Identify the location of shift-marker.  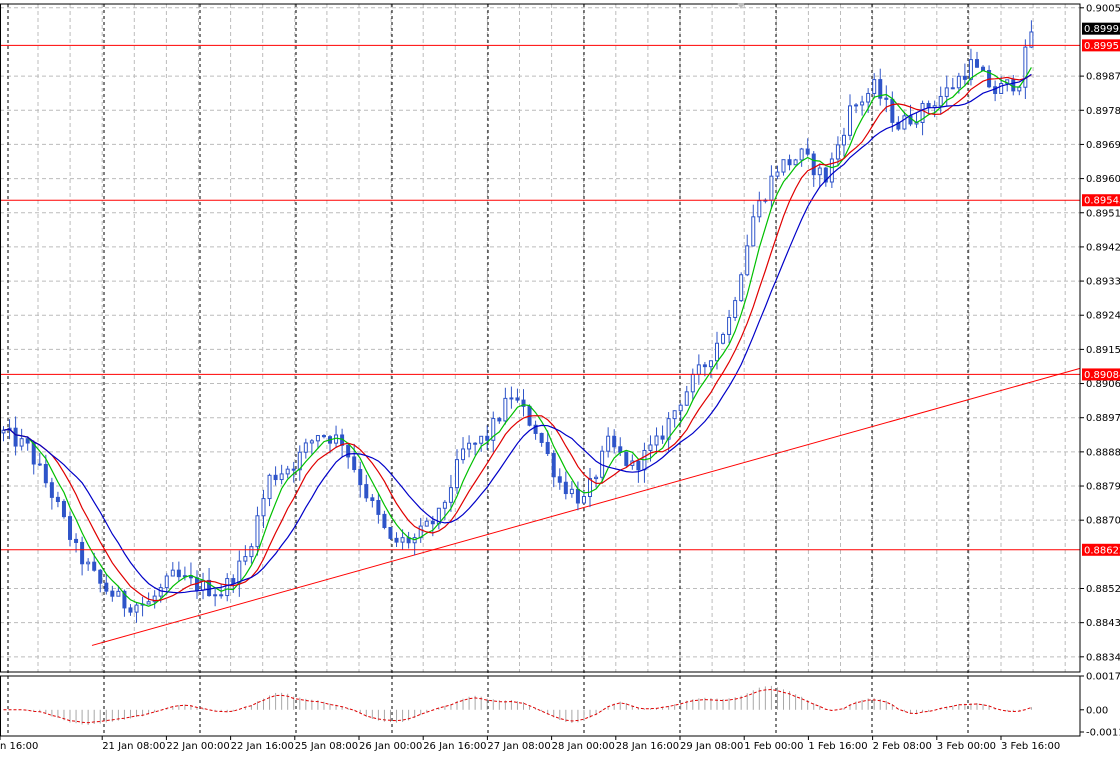
(741, 6).